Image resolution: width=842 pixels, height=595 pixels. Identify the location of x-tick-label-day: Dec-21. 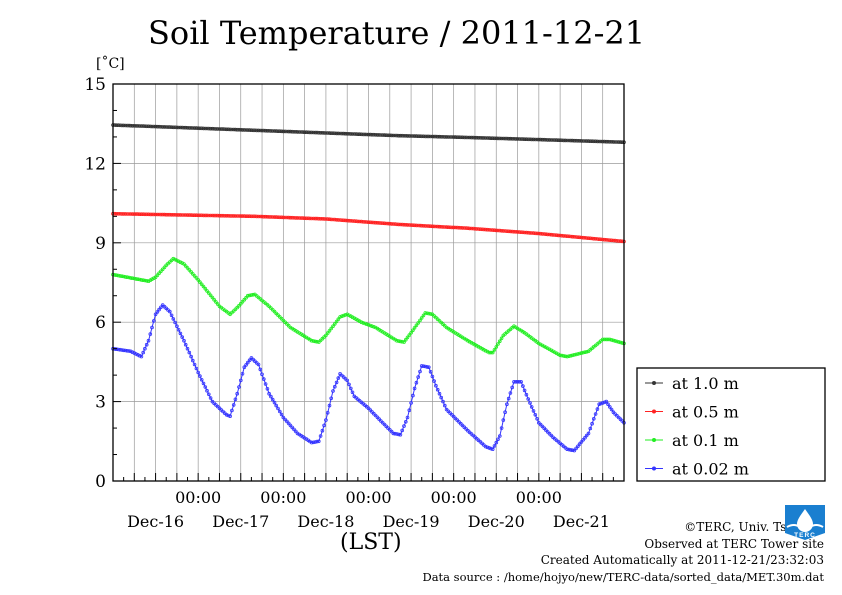
(581, 521).